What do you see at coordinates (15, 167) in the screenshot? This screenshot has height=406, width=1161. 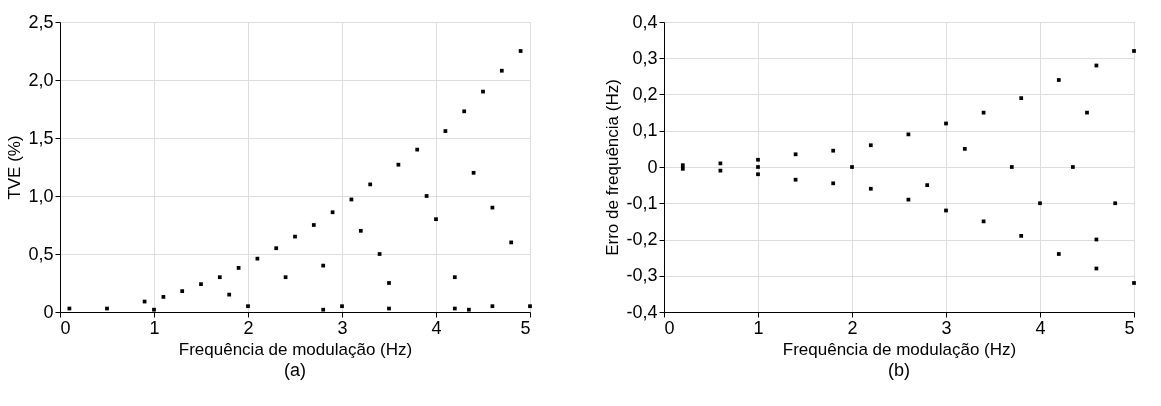 I see `y-axis-title: TVE (%)` at bounding box center [15, 167].